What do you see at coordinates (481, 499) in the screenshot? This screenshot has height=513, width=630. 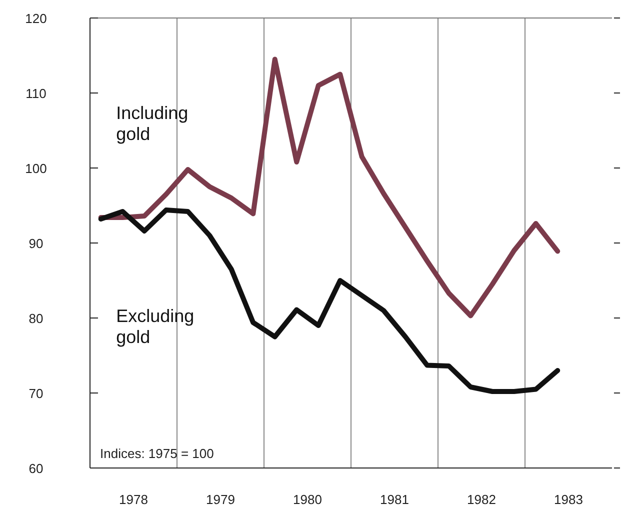 I see `x-tick-label: 1982` at bounding box center [481, 499].